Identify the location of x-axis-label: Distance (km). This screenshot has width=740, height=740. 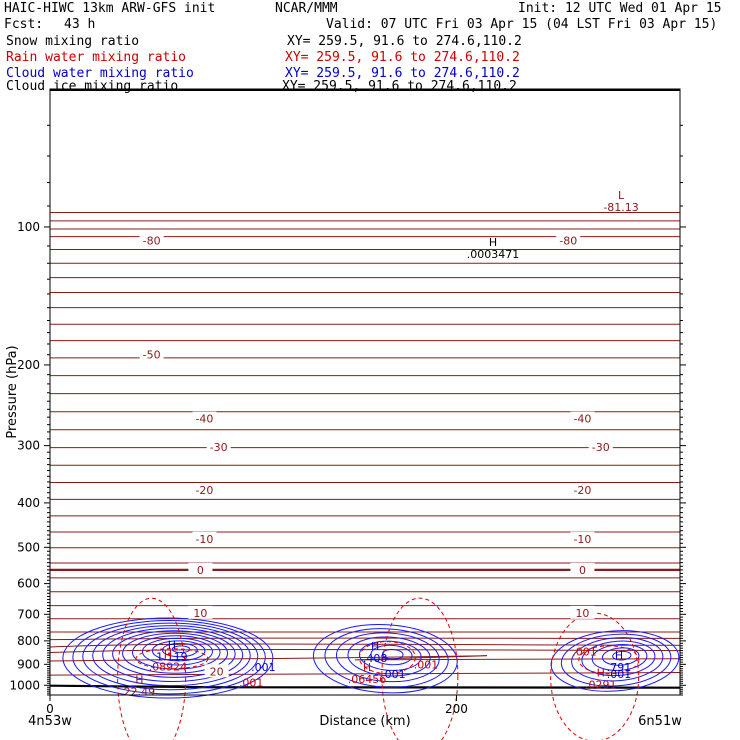
(364, 721).